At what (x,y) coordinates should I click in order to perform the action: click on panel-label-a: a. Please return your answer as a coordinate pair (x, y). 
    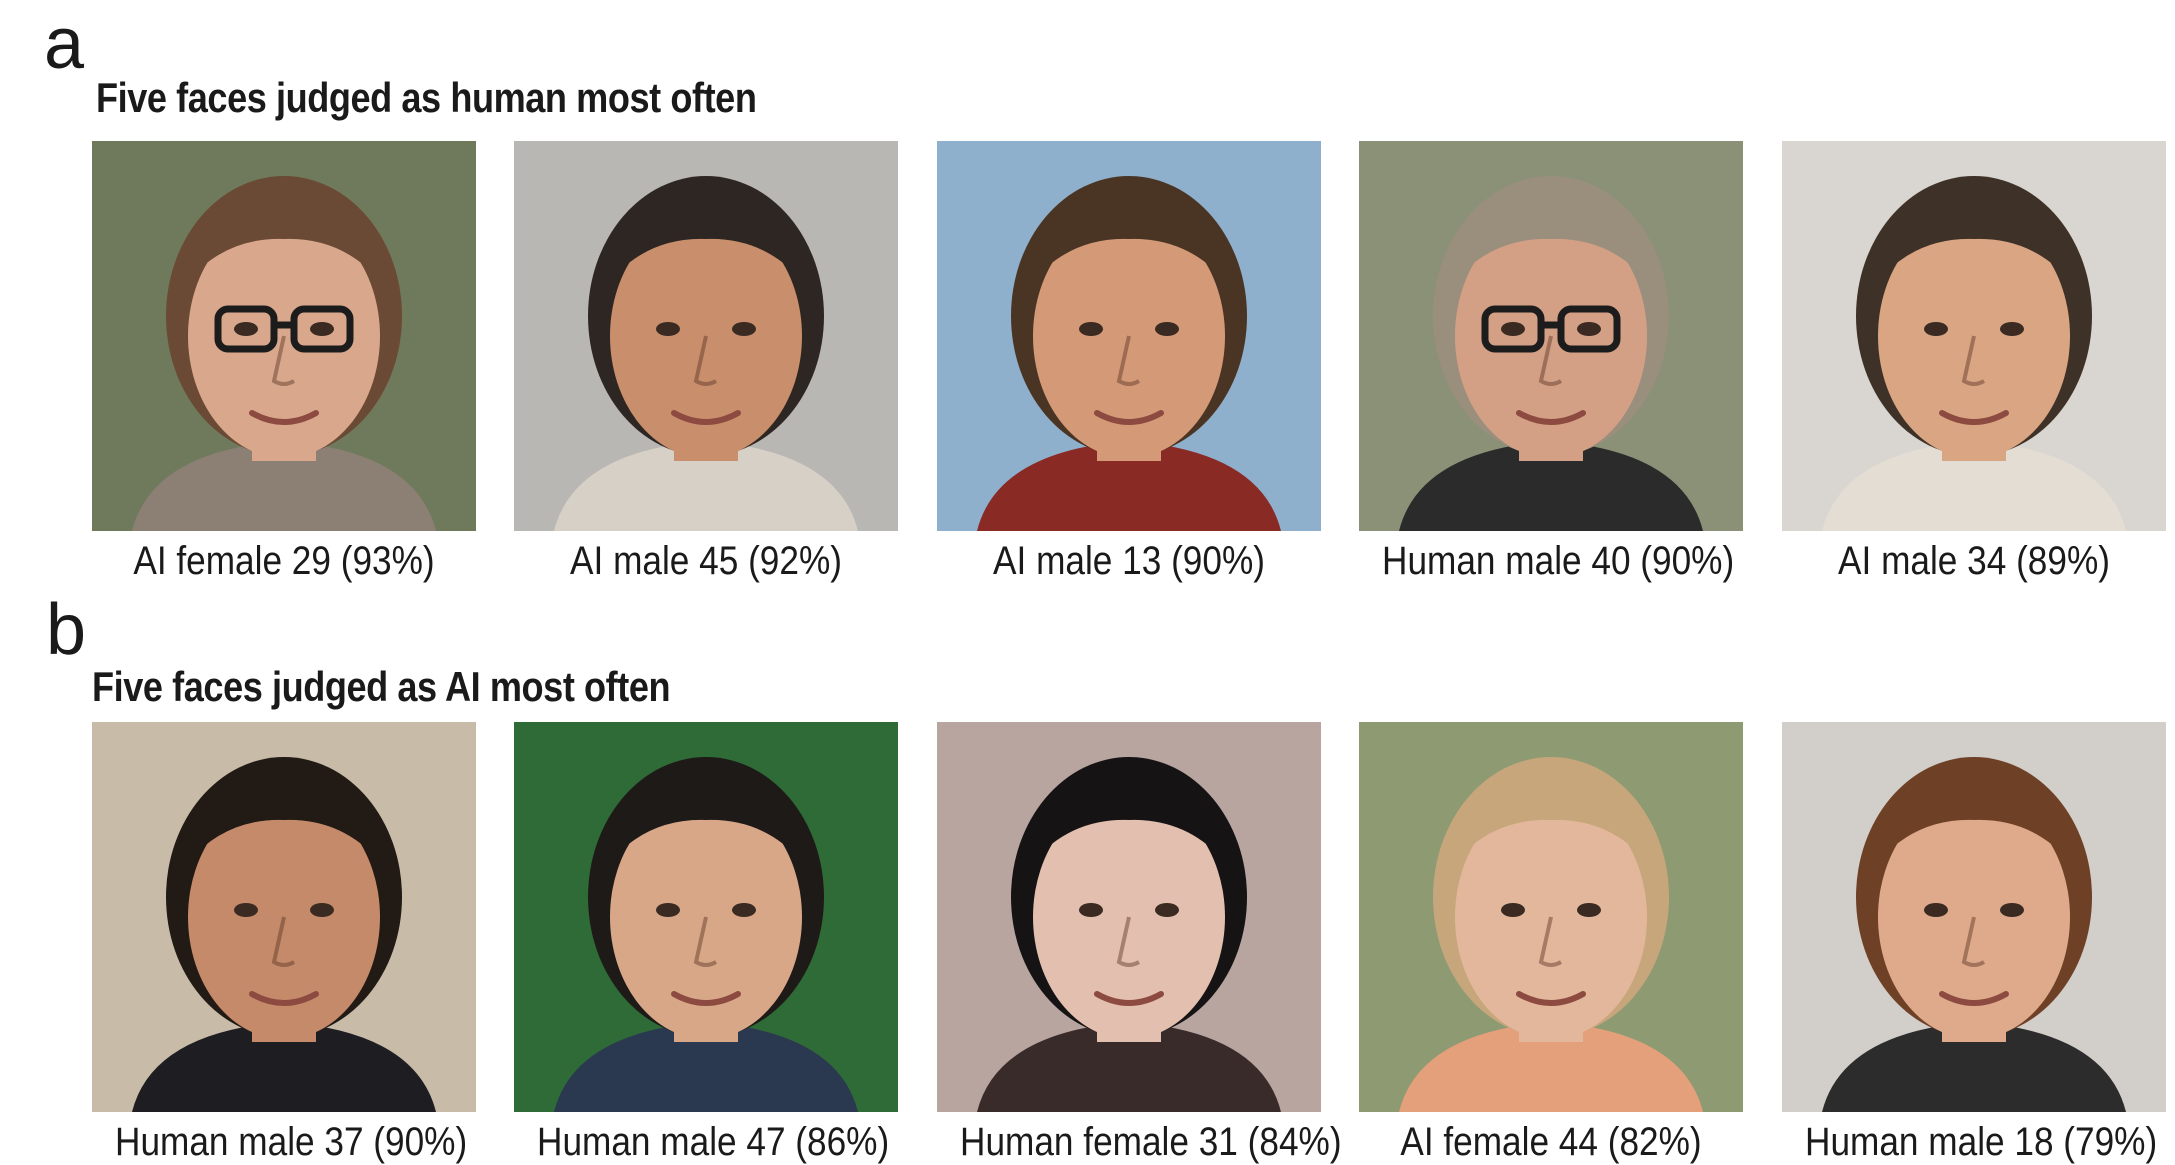
    Looking at the image, I should click on (64, 44).